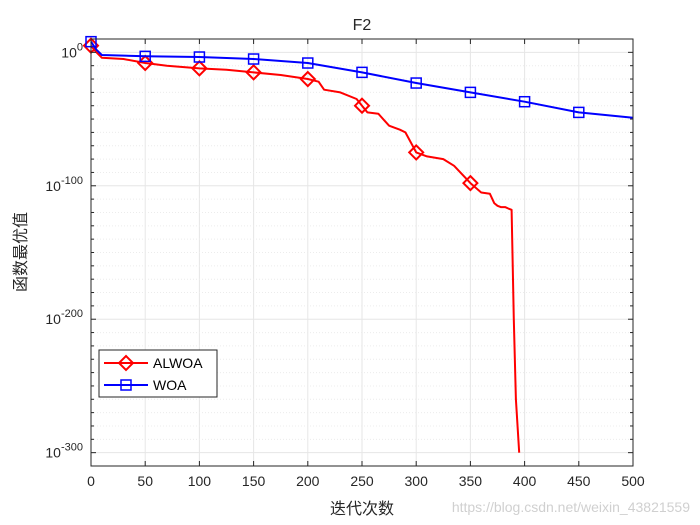 This screenshot has height=525, width=700. What do you see at coordinates (72, 50) in the screenshot?
I see `y-tick-label: 100` at bounding box center [72, 50].